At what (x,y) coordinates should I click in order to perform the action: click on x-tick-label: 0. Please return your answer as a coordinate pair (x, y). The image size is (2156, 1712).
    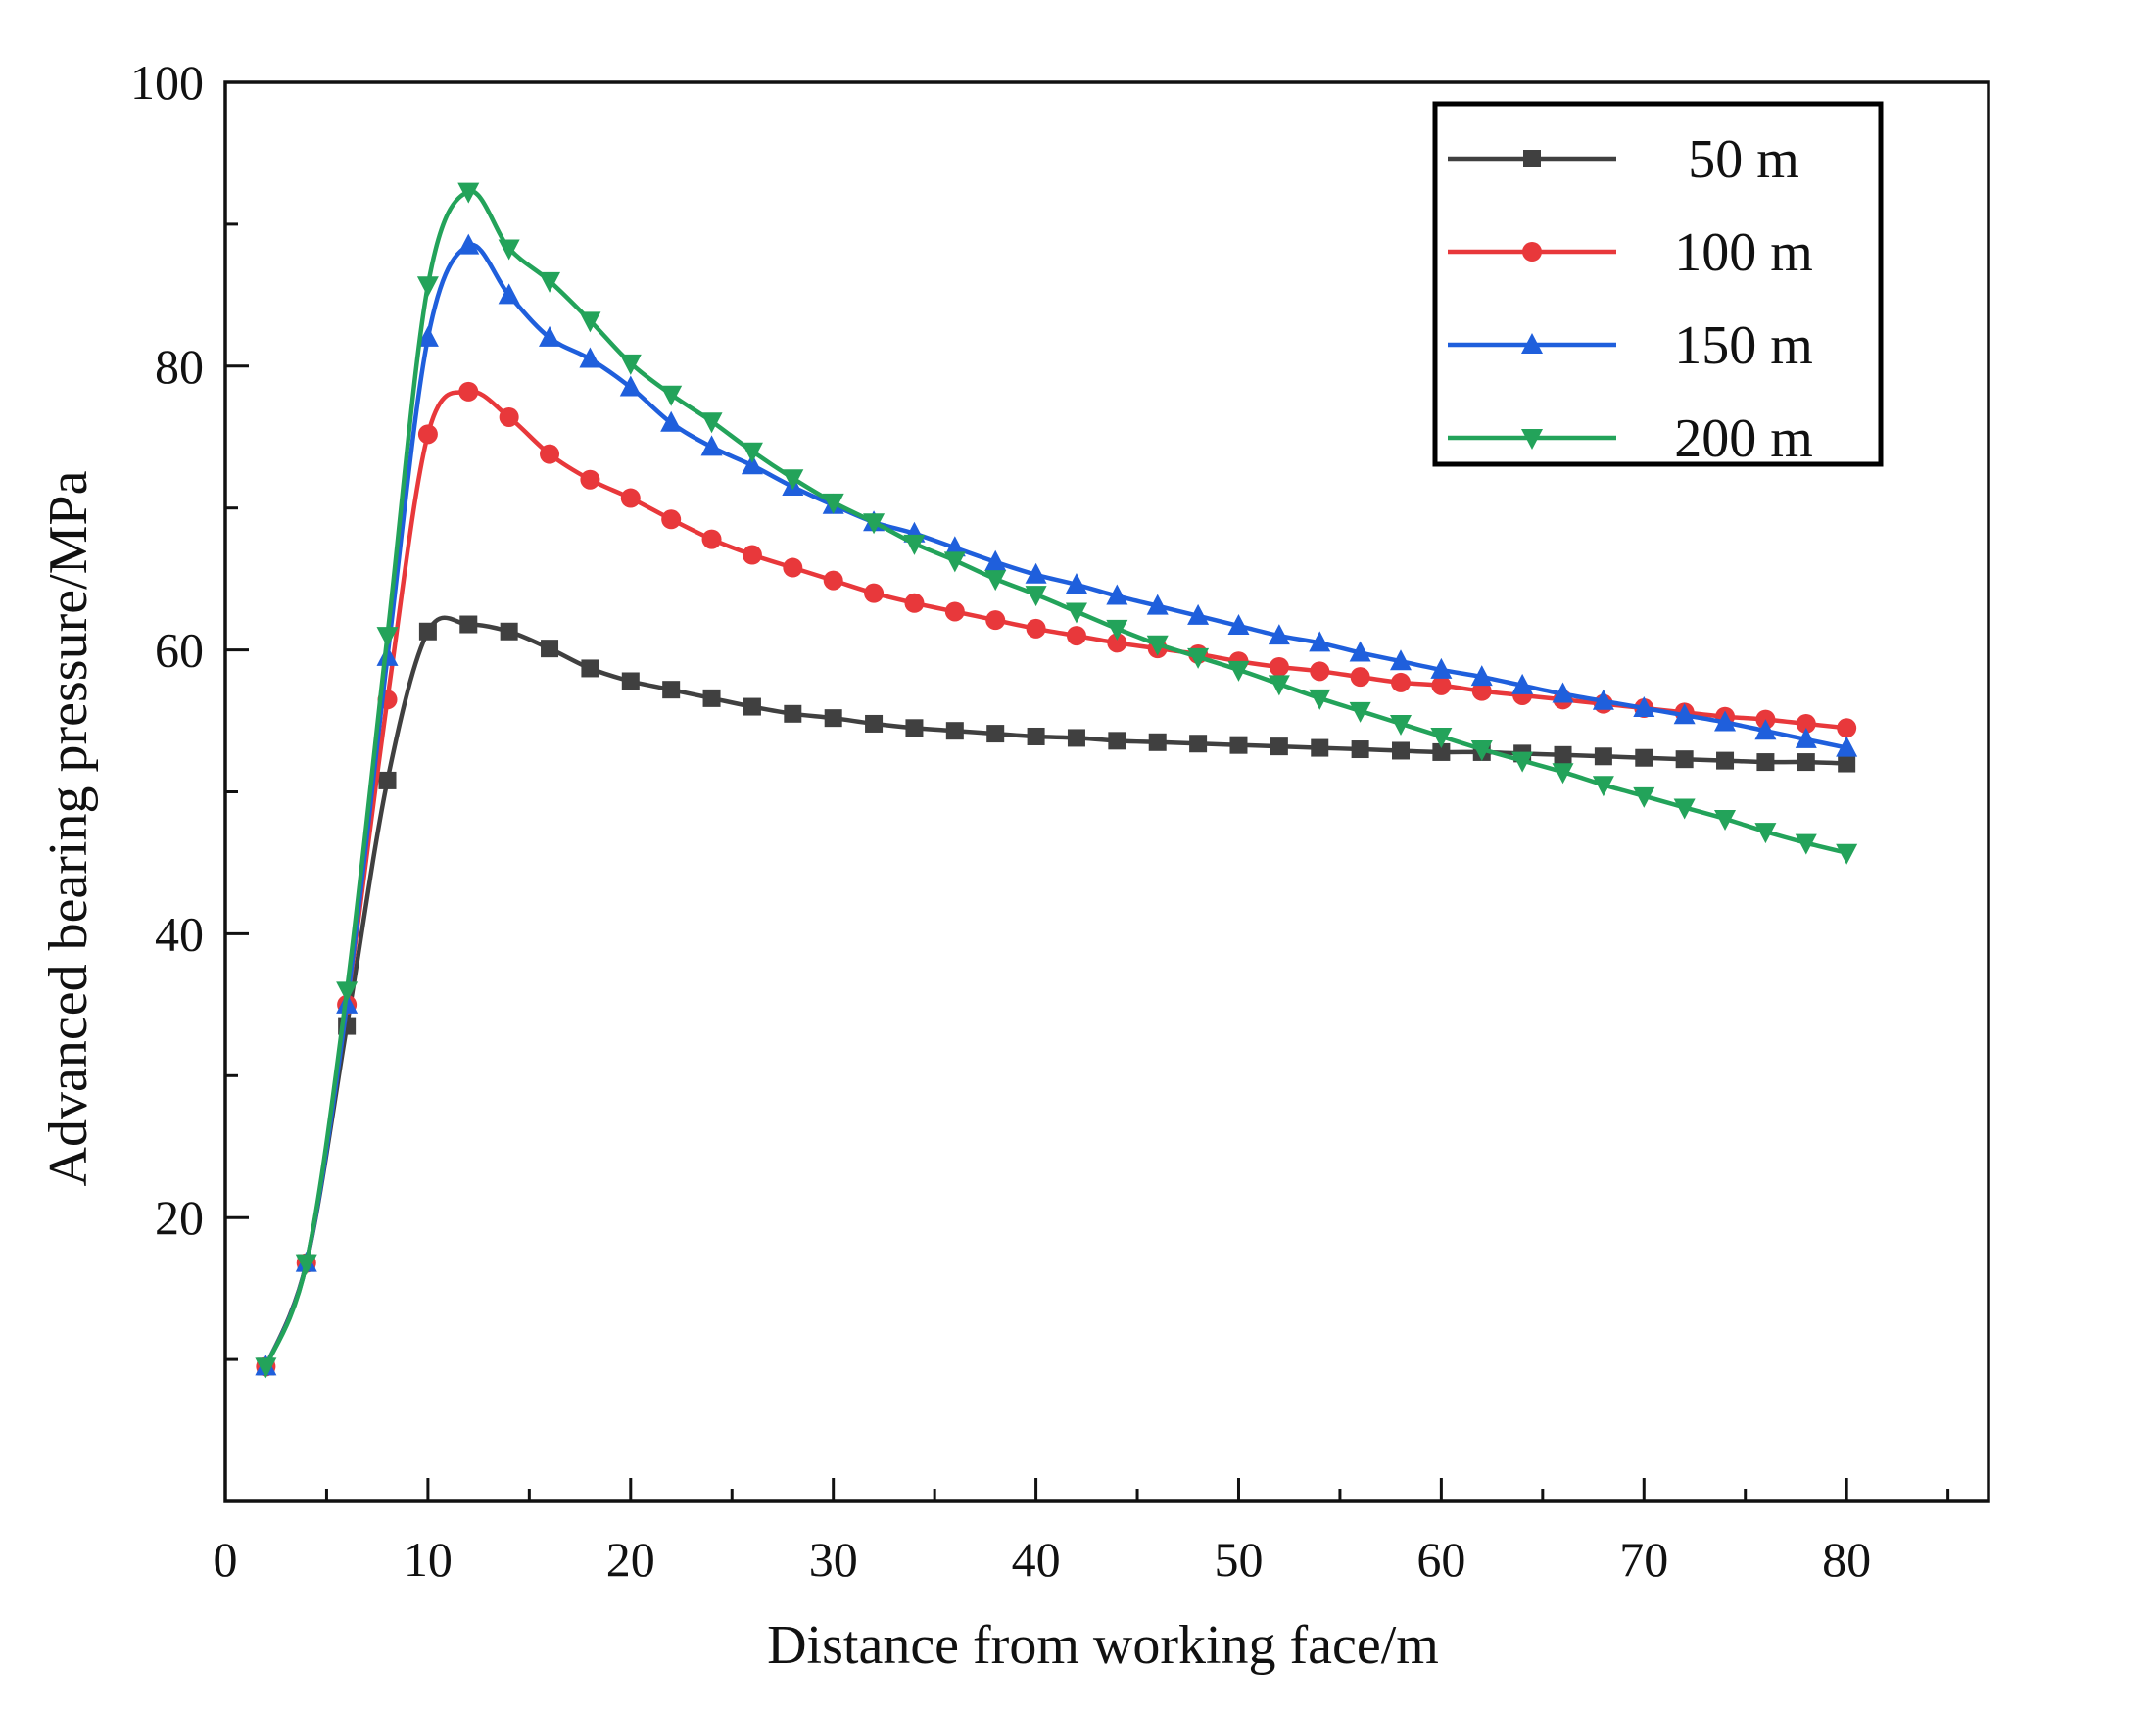
    Looking at the image, I should click on (226, 1559).